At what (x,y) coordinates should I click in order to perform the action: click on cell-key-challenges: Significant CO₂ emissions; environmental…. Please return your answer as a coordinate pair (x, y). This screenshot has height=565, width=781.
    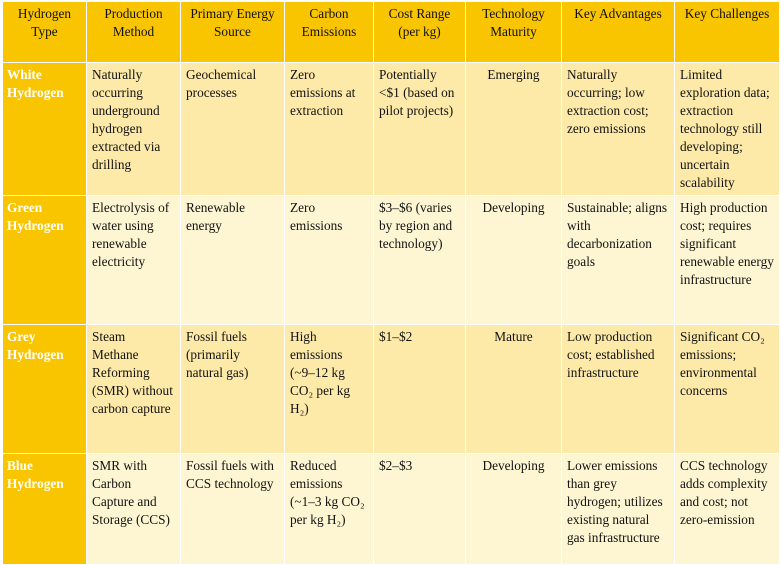
    Looking at the image, I should click on (727, 389).